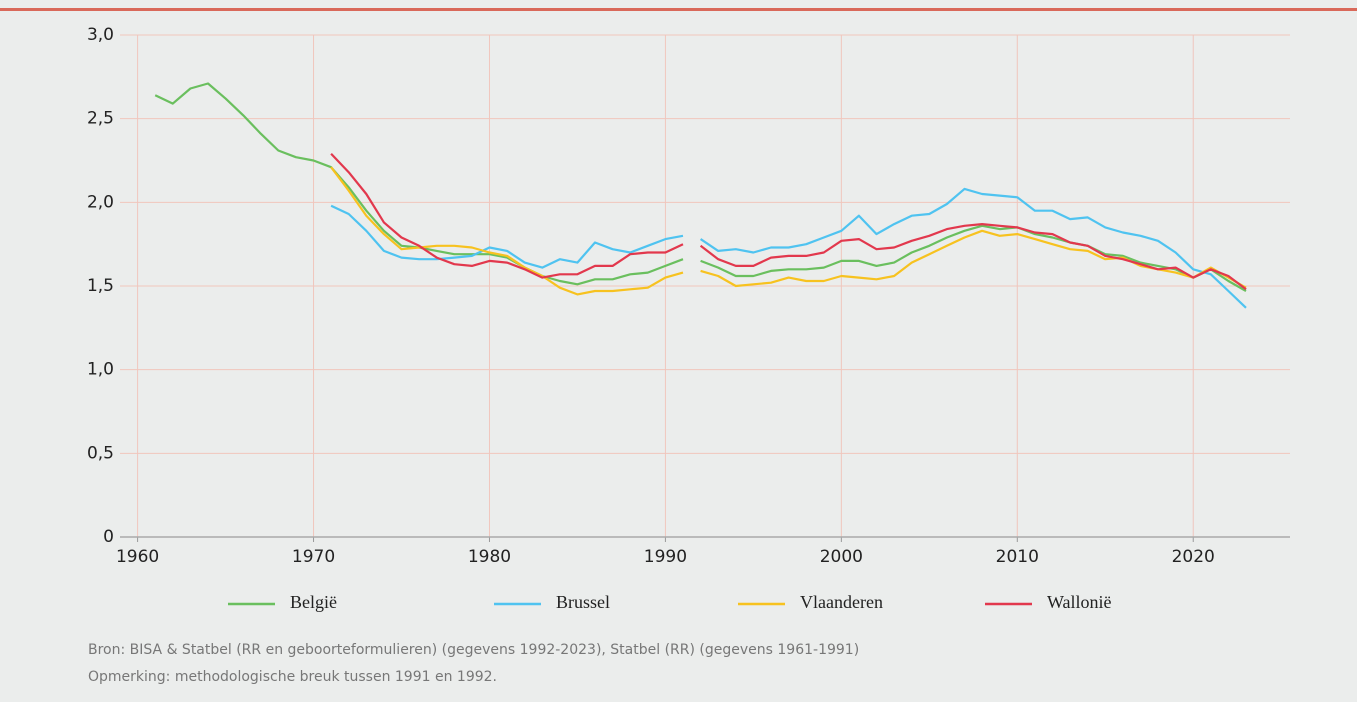  I want to click on legend-label: Wallonië, so click(1079, 602).